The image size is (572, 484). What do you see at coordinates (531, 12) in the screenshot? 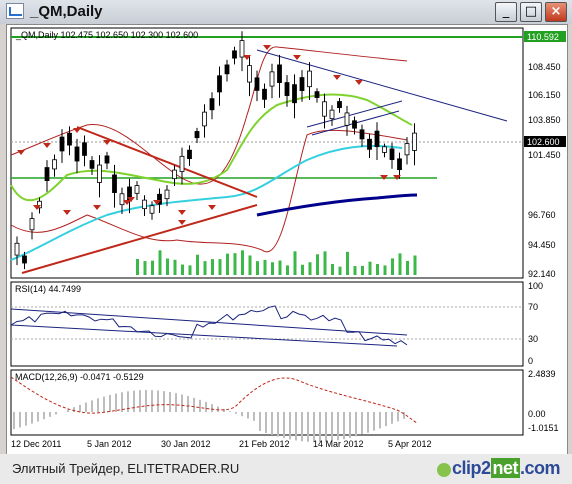
I see `maximize-button: □` at bounding box center [531, 12].